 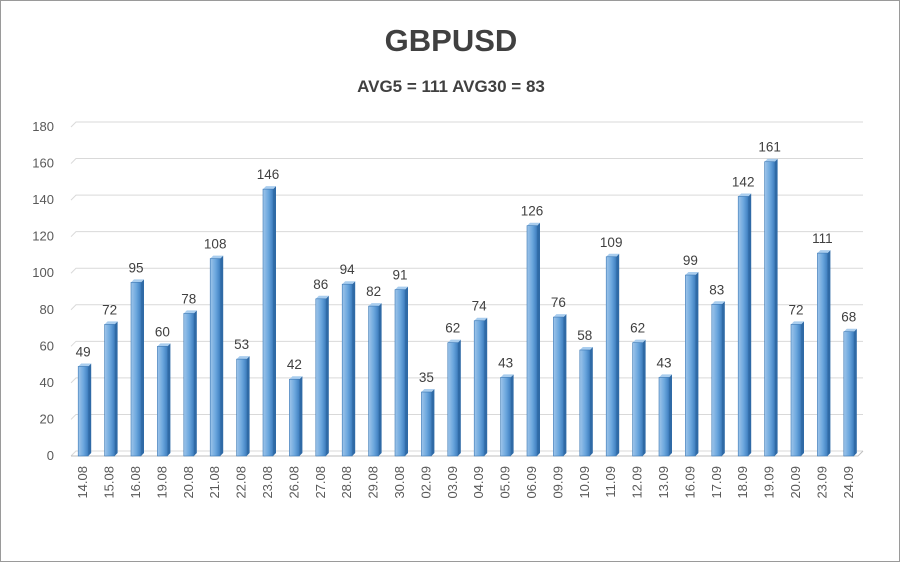 I want to click on x-axis-line, so click(x=467, y=453).